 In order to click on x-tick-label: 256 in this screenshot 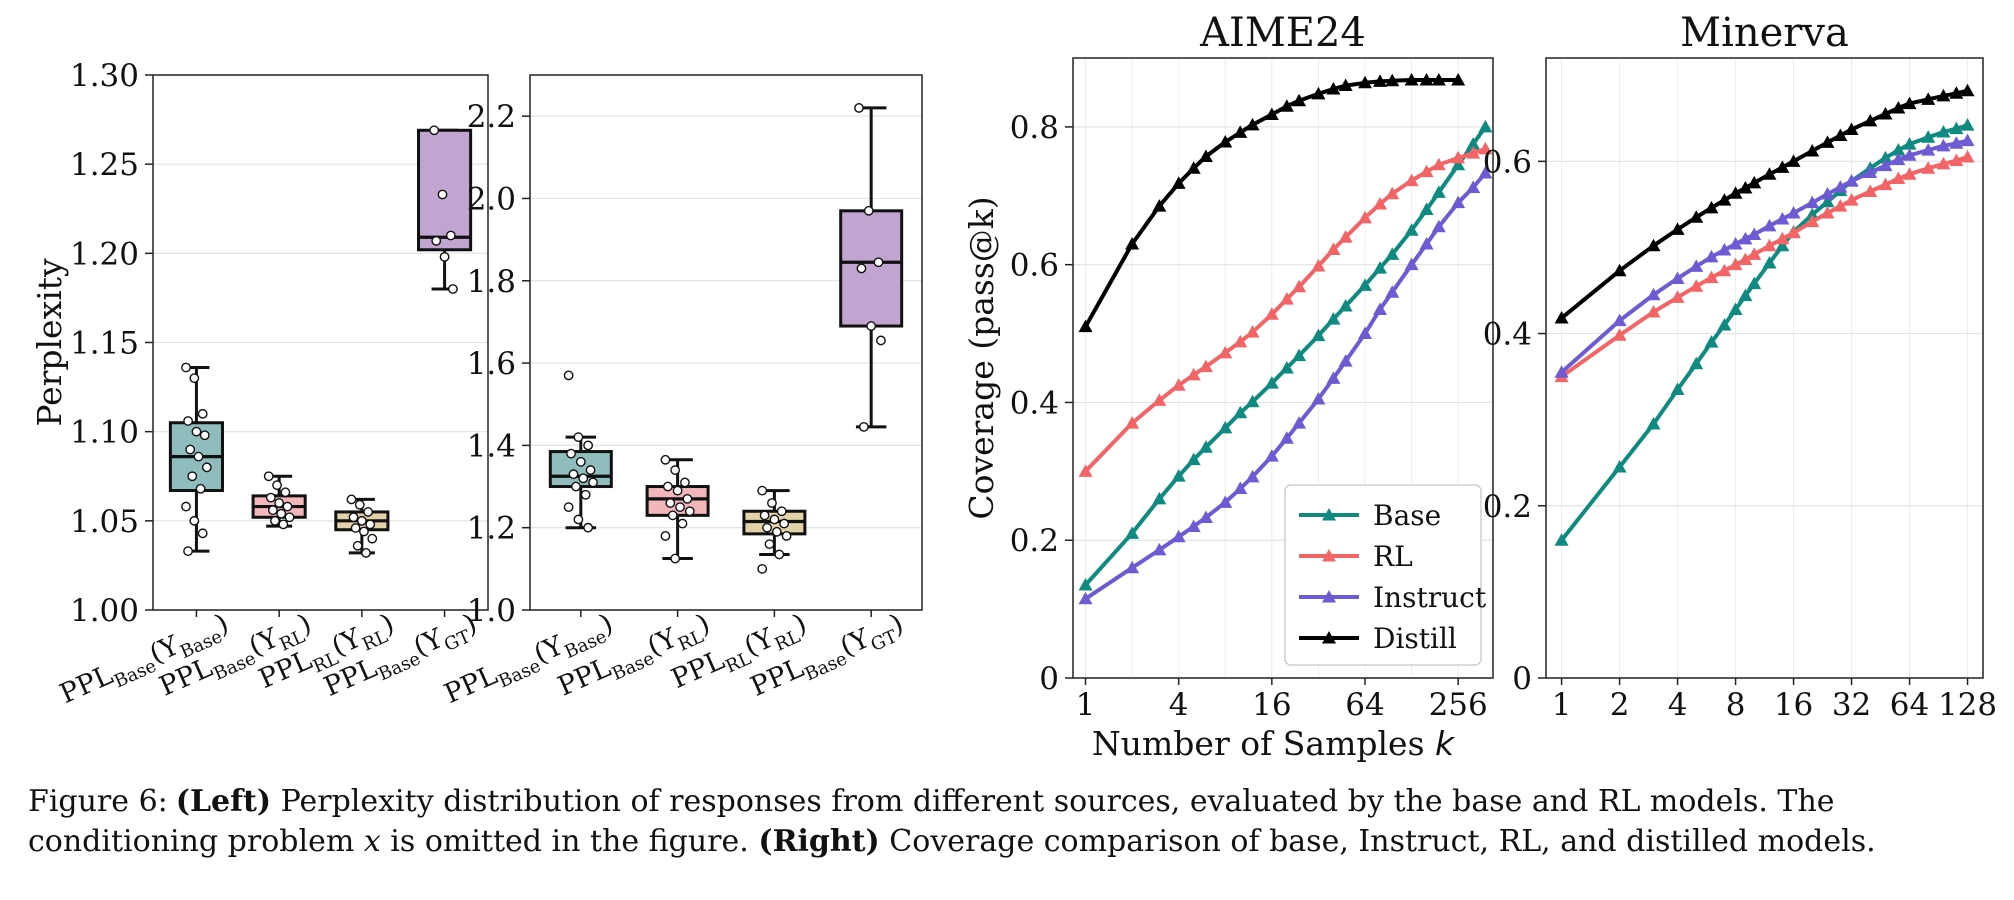, I will do `click(1458, 705)`.